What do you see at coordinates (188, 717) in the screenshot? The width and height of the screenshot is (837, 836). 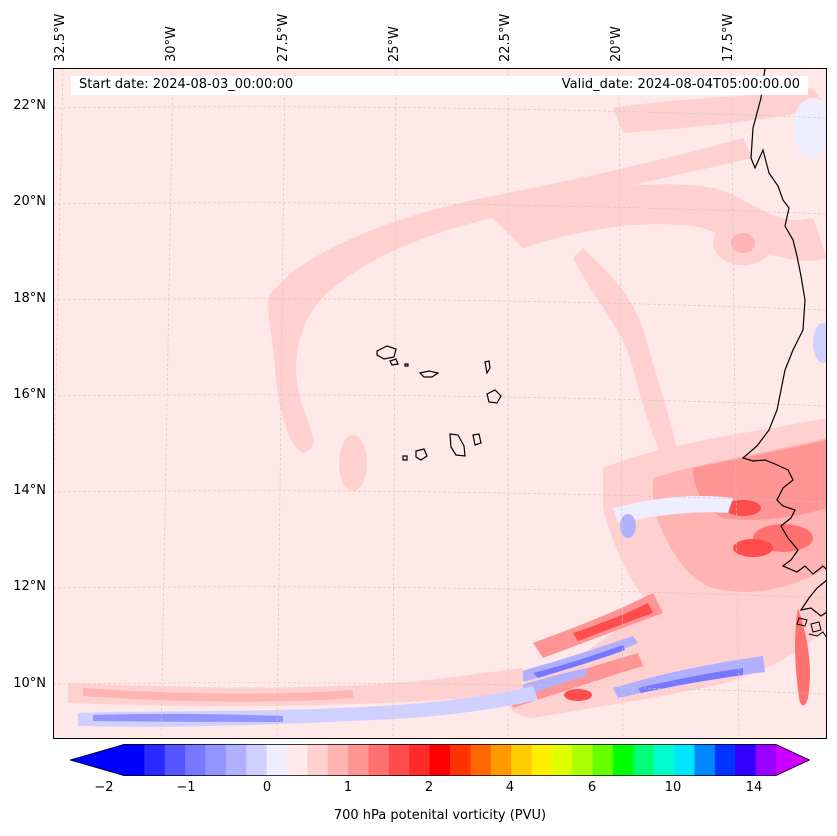 I see `pv-south-blue-core` at bounding box center [188, 717].